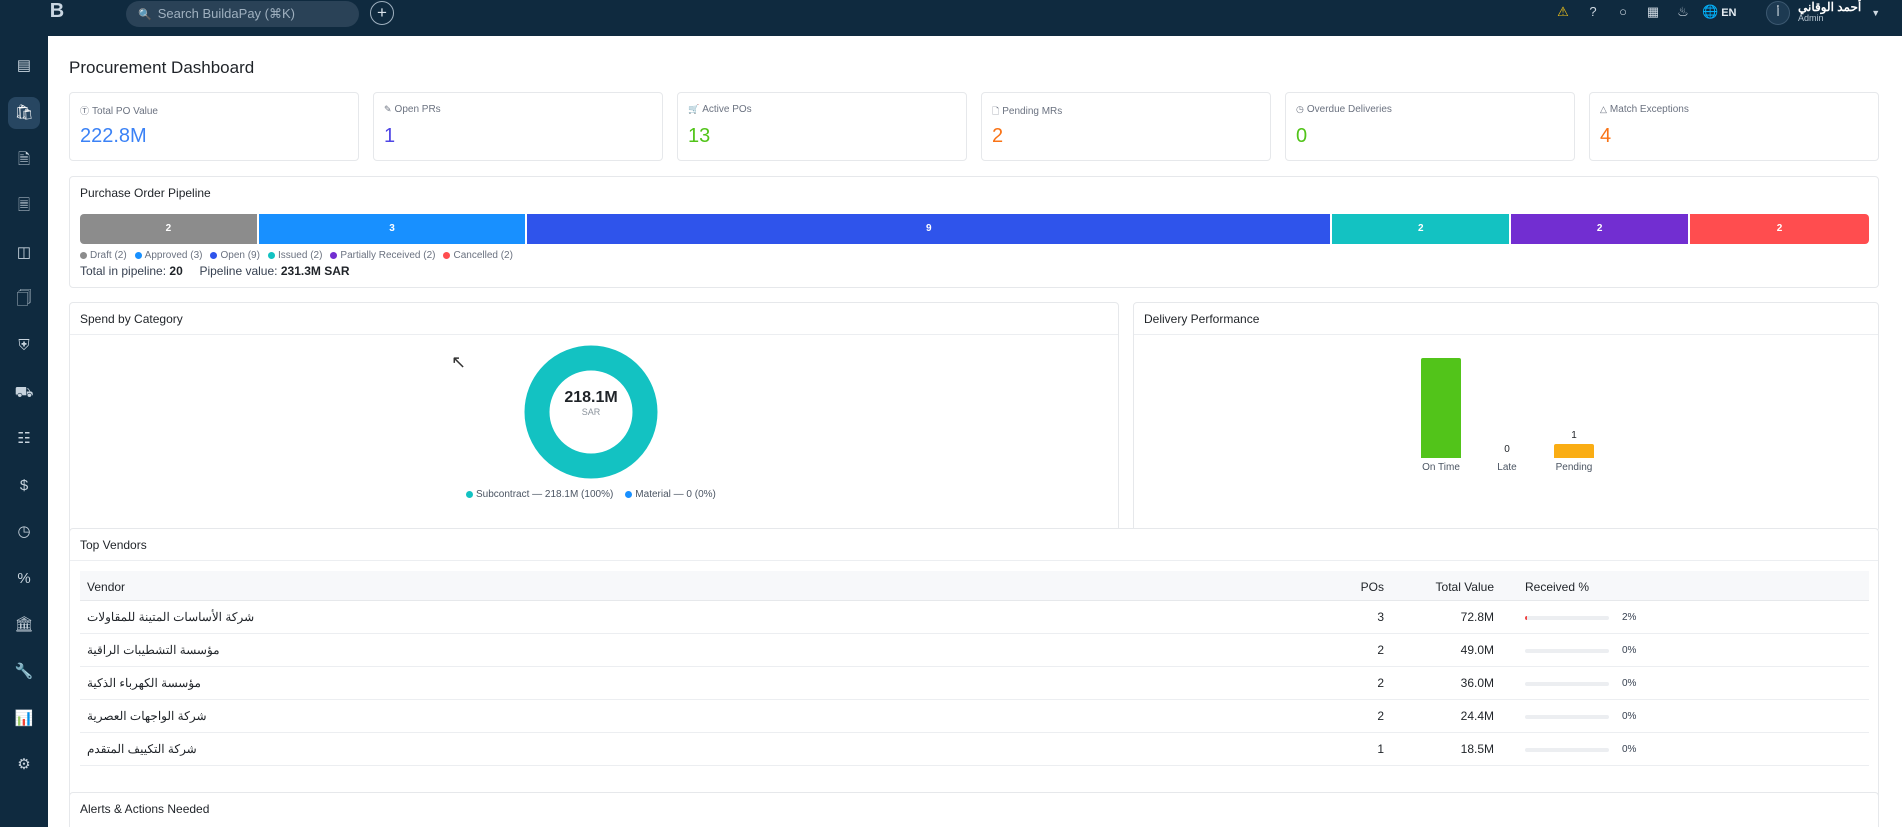 The width and height of the screenshot is (1902, 827). What do you see at coordinates (153, 650) in the screenshot?
I see `vendor-name: مؤسسة التشطيبات الراقية` at bounding box center [153, 650].